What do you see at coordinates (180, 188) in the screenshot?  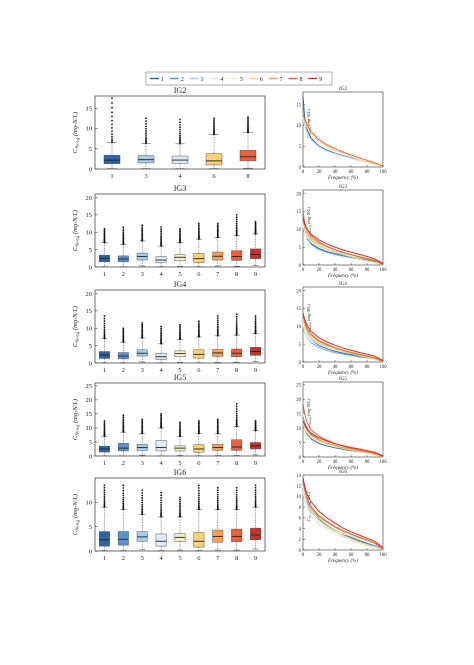 I see `plot-title: IG3` at bounding box center [180, 188].